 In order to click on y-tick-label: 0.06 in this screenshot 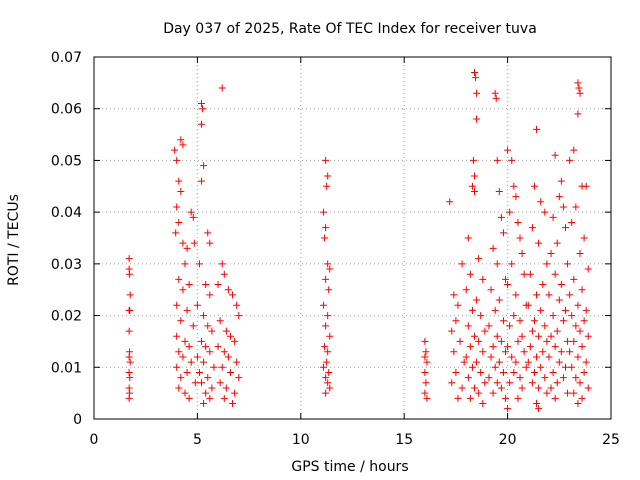, I will do `click(66, 110)`.